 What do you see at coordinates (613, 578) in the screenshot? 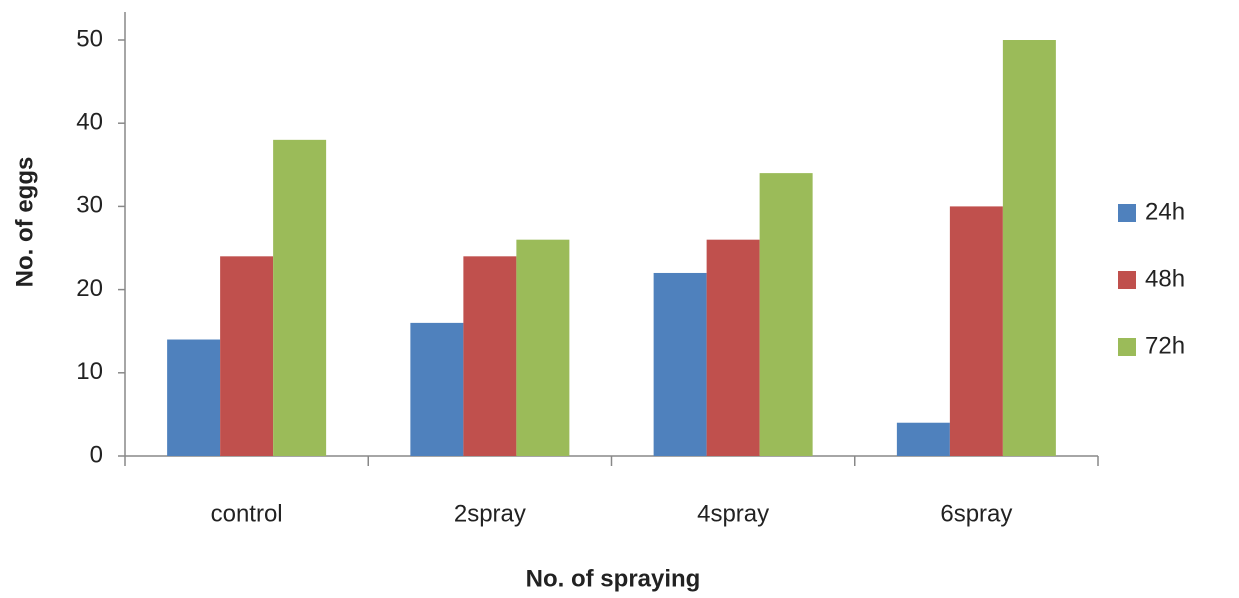
I see `x-axis-label: No. of spraying` at bounding box center [613, 578].